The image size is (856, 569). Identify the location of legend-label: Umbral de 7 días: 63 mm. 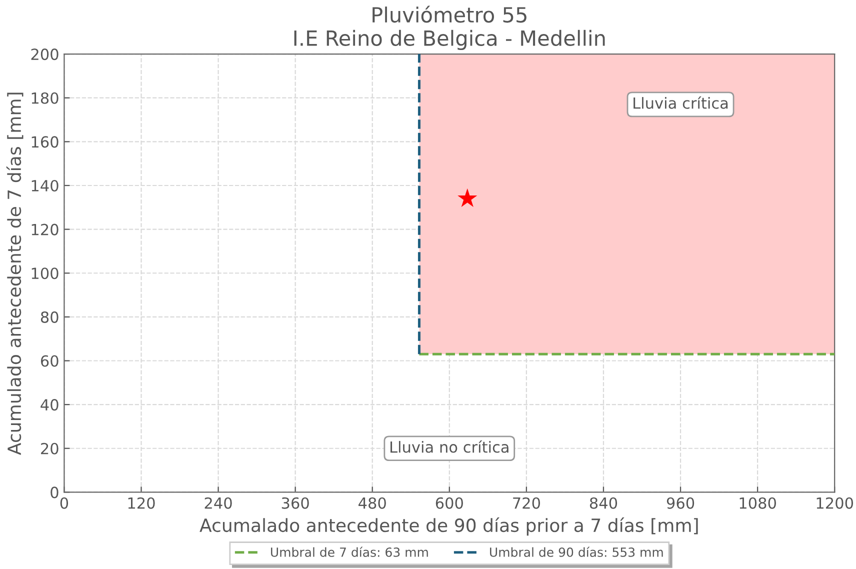
(349, 551).